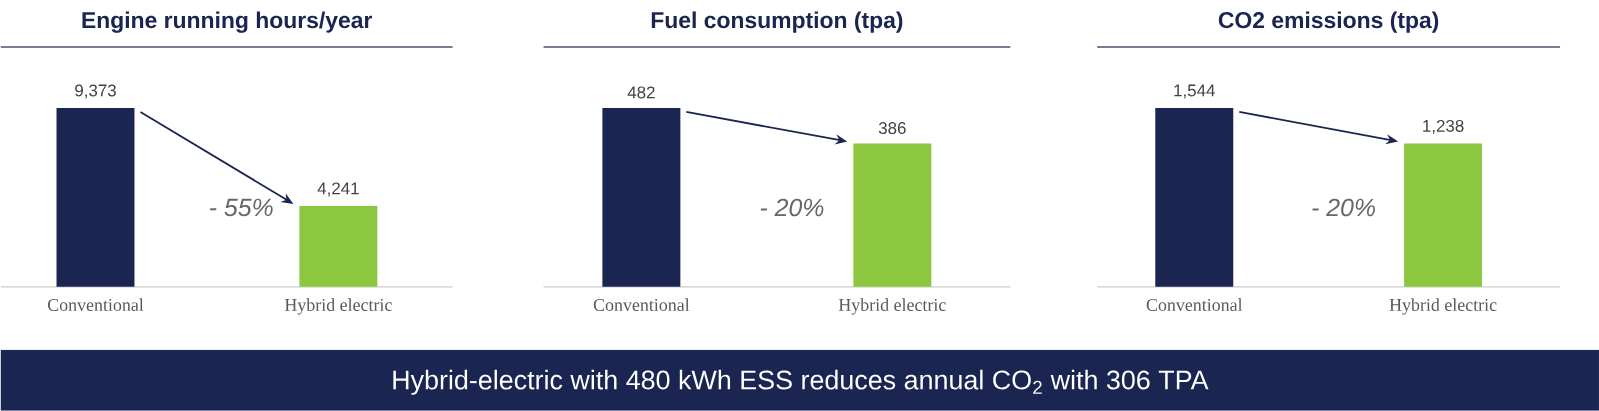 The width and height of the screenshot is (1599, 411). What do you see at coordinates (1328, 22) in the screenshot?
I see `chart-title: CO2 emissions (tpa)` at bounding box center [1328, 22].